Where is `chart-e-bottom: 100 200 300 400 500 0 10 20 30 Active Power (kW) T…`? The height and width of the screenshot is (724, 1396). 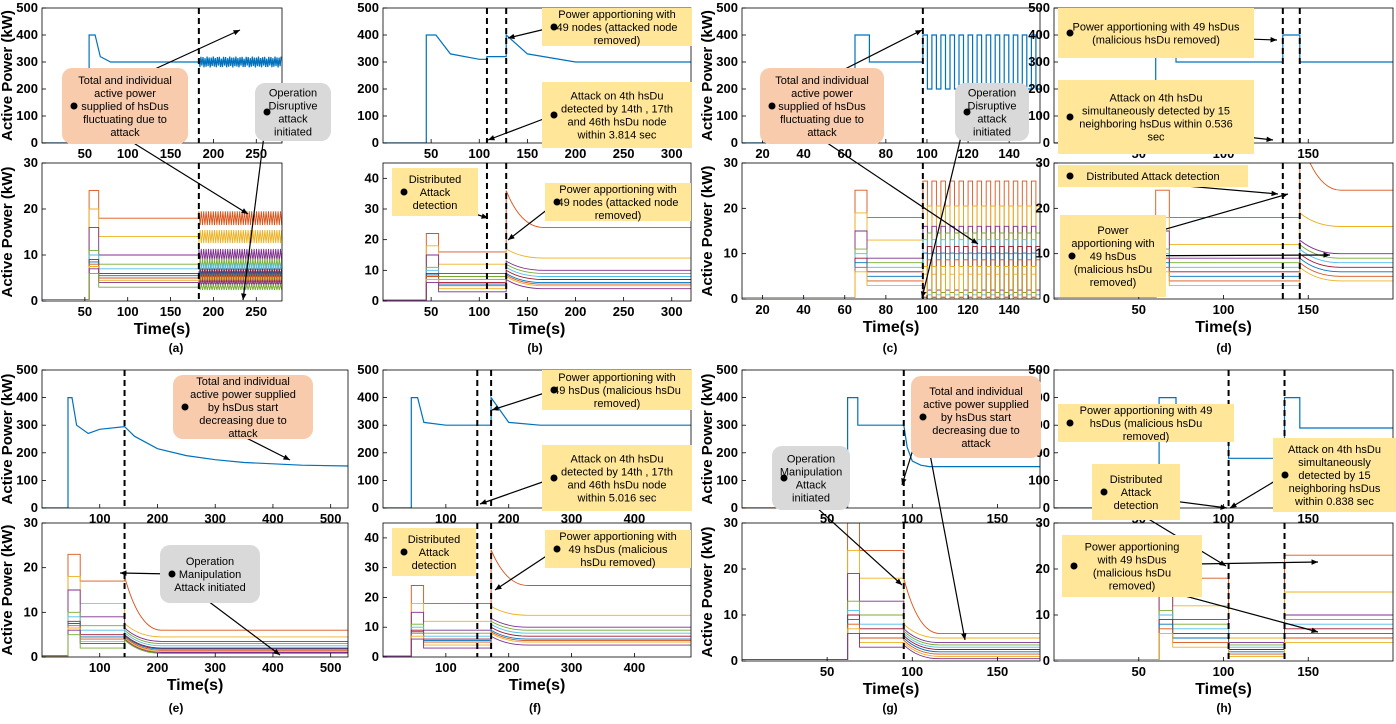 chart-e-bottom: 100 200 300 400 500 0 10 20 30 Active Power (kW) T… is located at coordinates (174, 604).